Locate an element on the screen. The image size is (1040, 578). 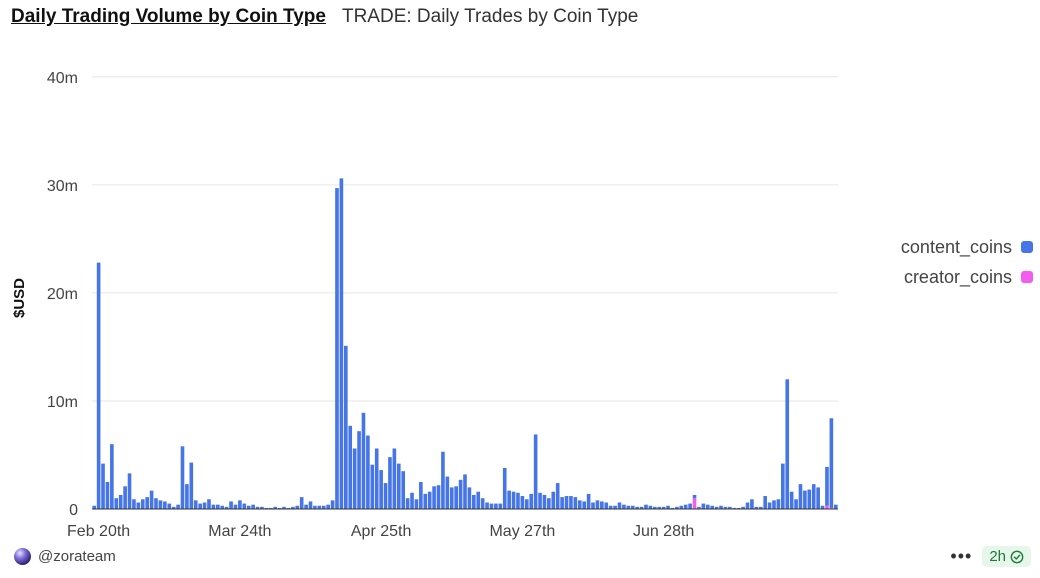
x-tick-label: Feb 20th is located at coordinates (98, 531).